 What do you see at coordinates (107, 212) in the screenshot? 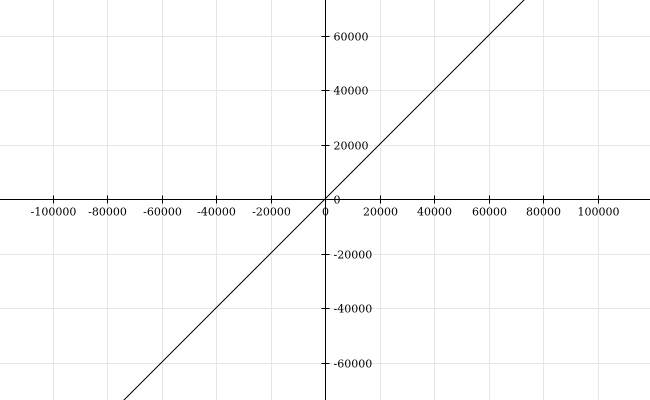
I see `x-tick-label: -80000` at bounding box center [107, 212].